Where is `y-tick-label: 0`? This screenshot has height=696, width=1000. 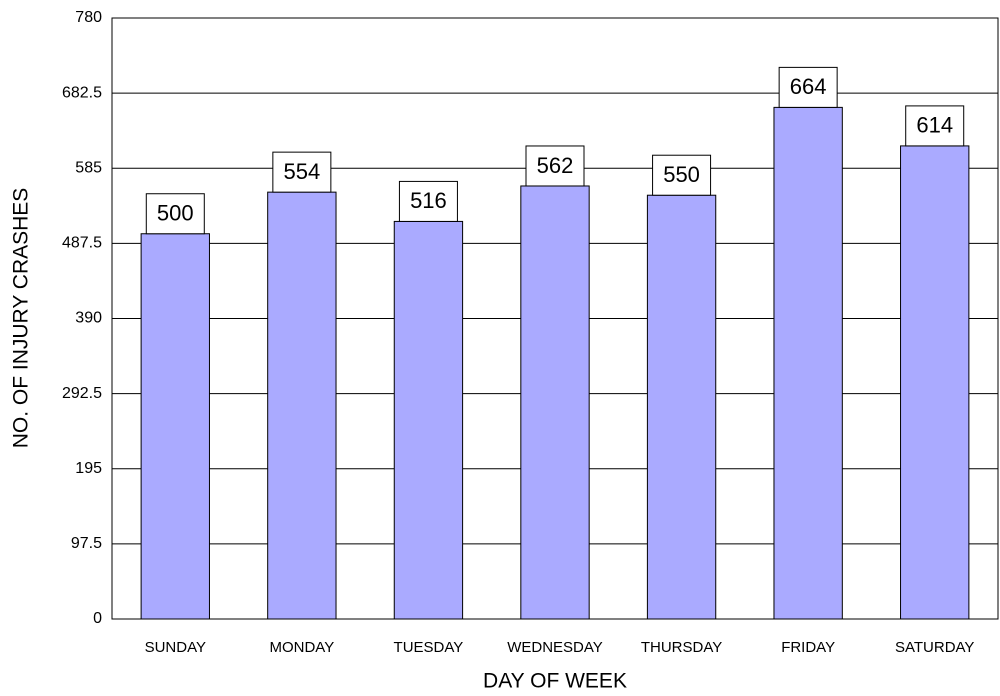
y-tick-label: 0 is located at coordinates (97, 618).